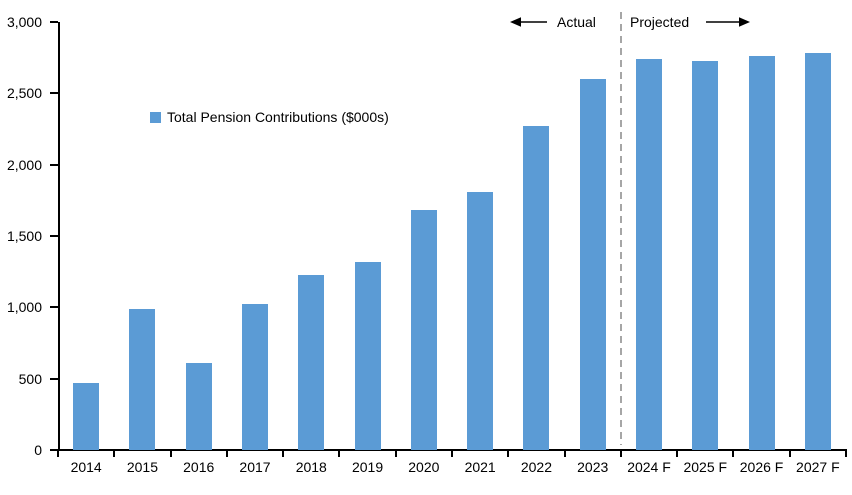 The height and width of the screenshot is (495, 852). What do you see at coordinates (199, 467) in the screenshot?
I see `x-axis-label-2016: 2016` at bounding box center [199, 467].